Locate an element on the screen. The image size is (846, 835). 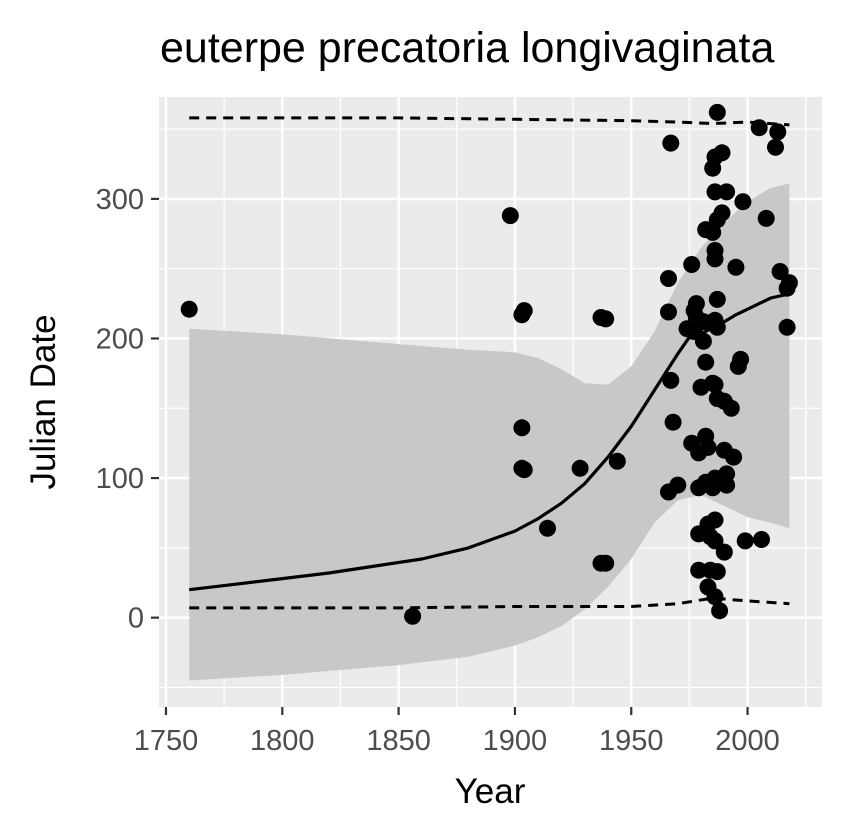
y-tick-label: 200 is located at coordinates (120, 339).